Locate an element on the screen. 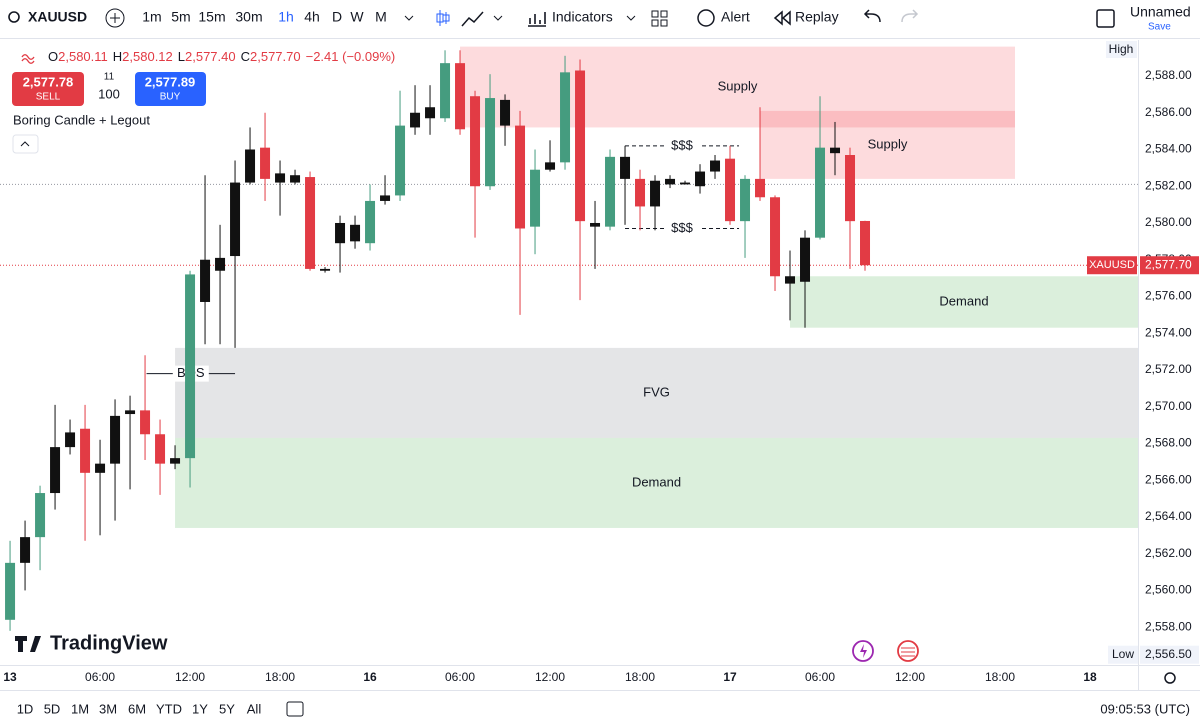 Image resolution: width=1200 pixels, height=727 pixels. layout-icon is located at coordinates (659, 18).